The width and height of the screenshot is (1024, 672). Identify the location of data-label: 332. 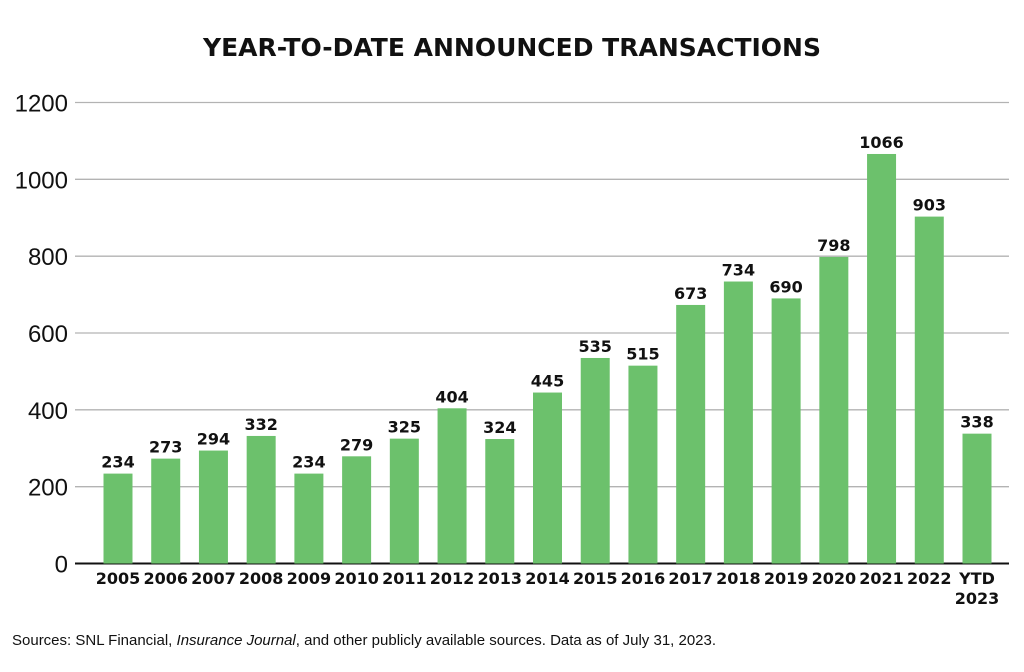
(260, 424).